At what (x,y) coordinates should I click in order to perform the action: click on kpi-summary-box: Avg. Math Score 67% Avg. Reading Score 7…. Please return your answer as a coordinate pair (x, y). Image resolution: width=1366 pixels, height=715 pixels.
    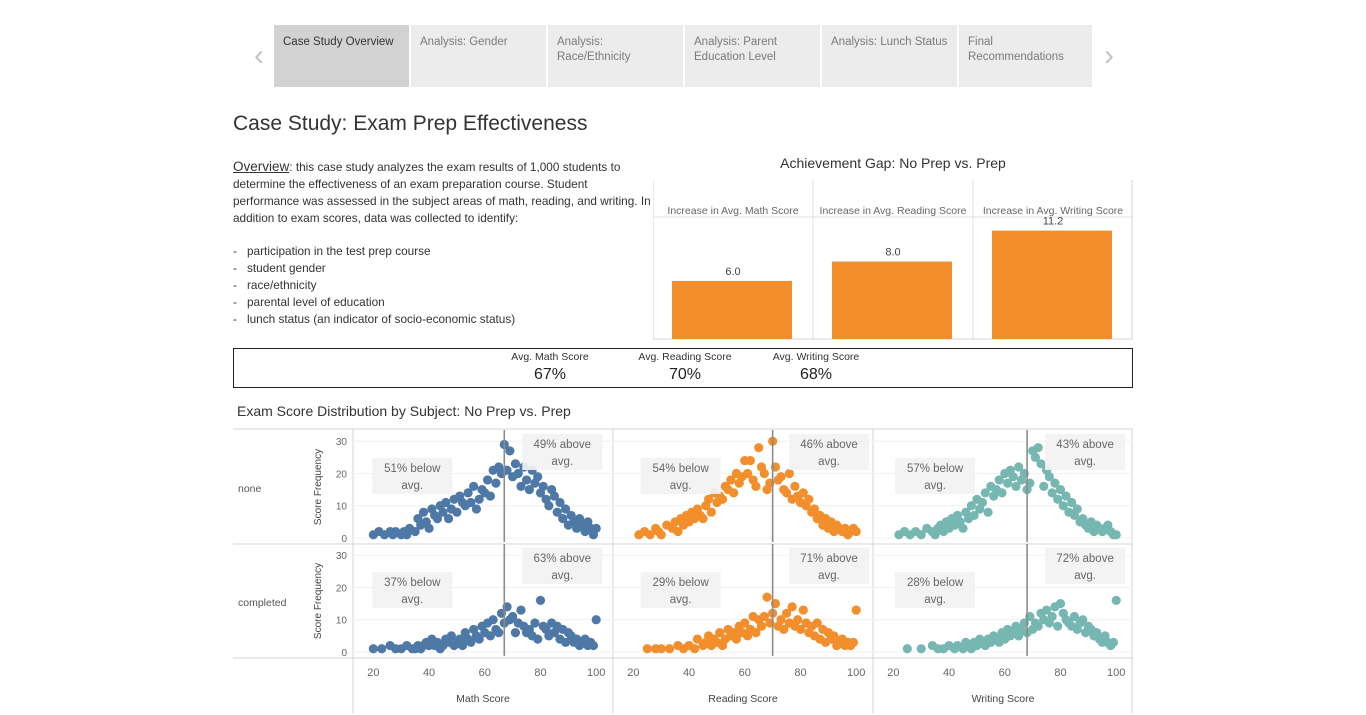
    Looking at the image, I should click on (683, 368).